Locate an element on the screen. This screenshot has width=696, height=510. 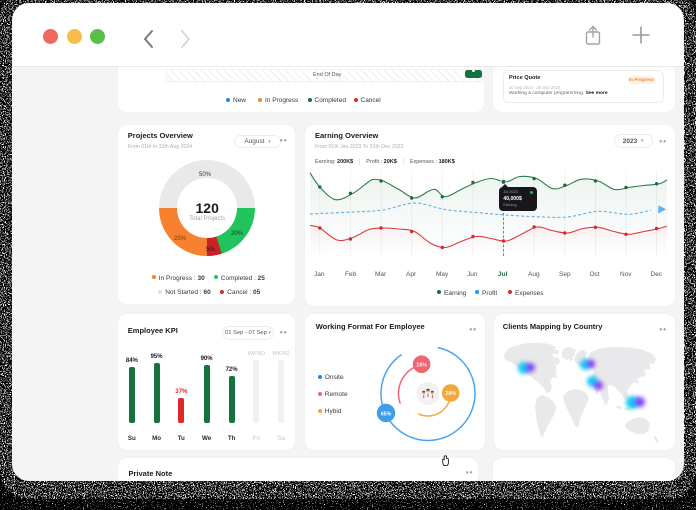
svg-text: 15% is located at coordinates (421, 365).